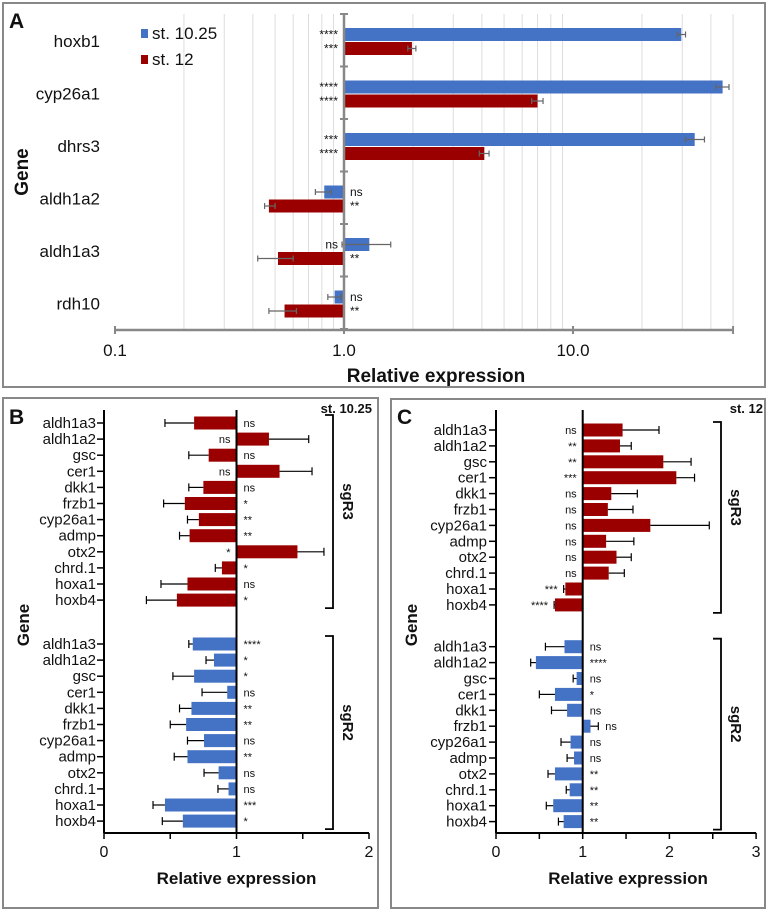 The height and width of the screenshot is (914, 768). What do you see at coordinates (184, 33) in the screenshot?
I see `legend-label-st1025: st. 10.25` at bounding box center [184, 33].